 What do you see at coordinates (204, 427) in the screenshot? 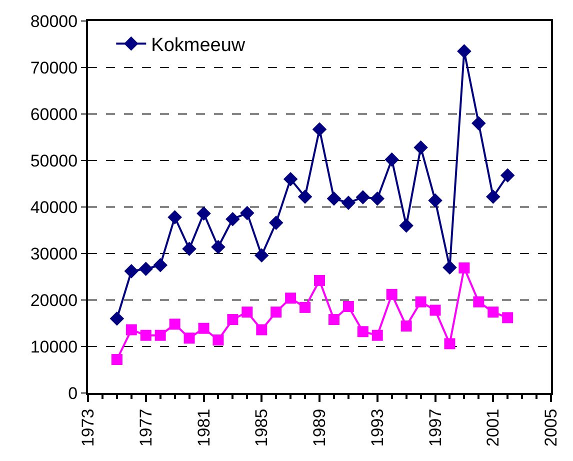
I see `x-tick-label: 1981` at bounding box center [204, 427].